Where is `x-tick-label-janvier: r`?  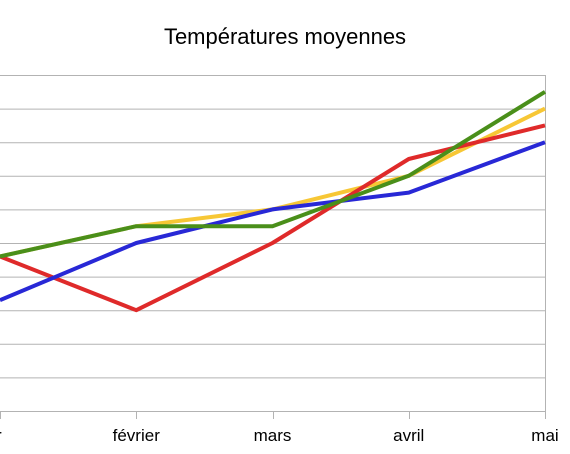 x-tick-label-janvier: r is located at coordinates (1, 435).